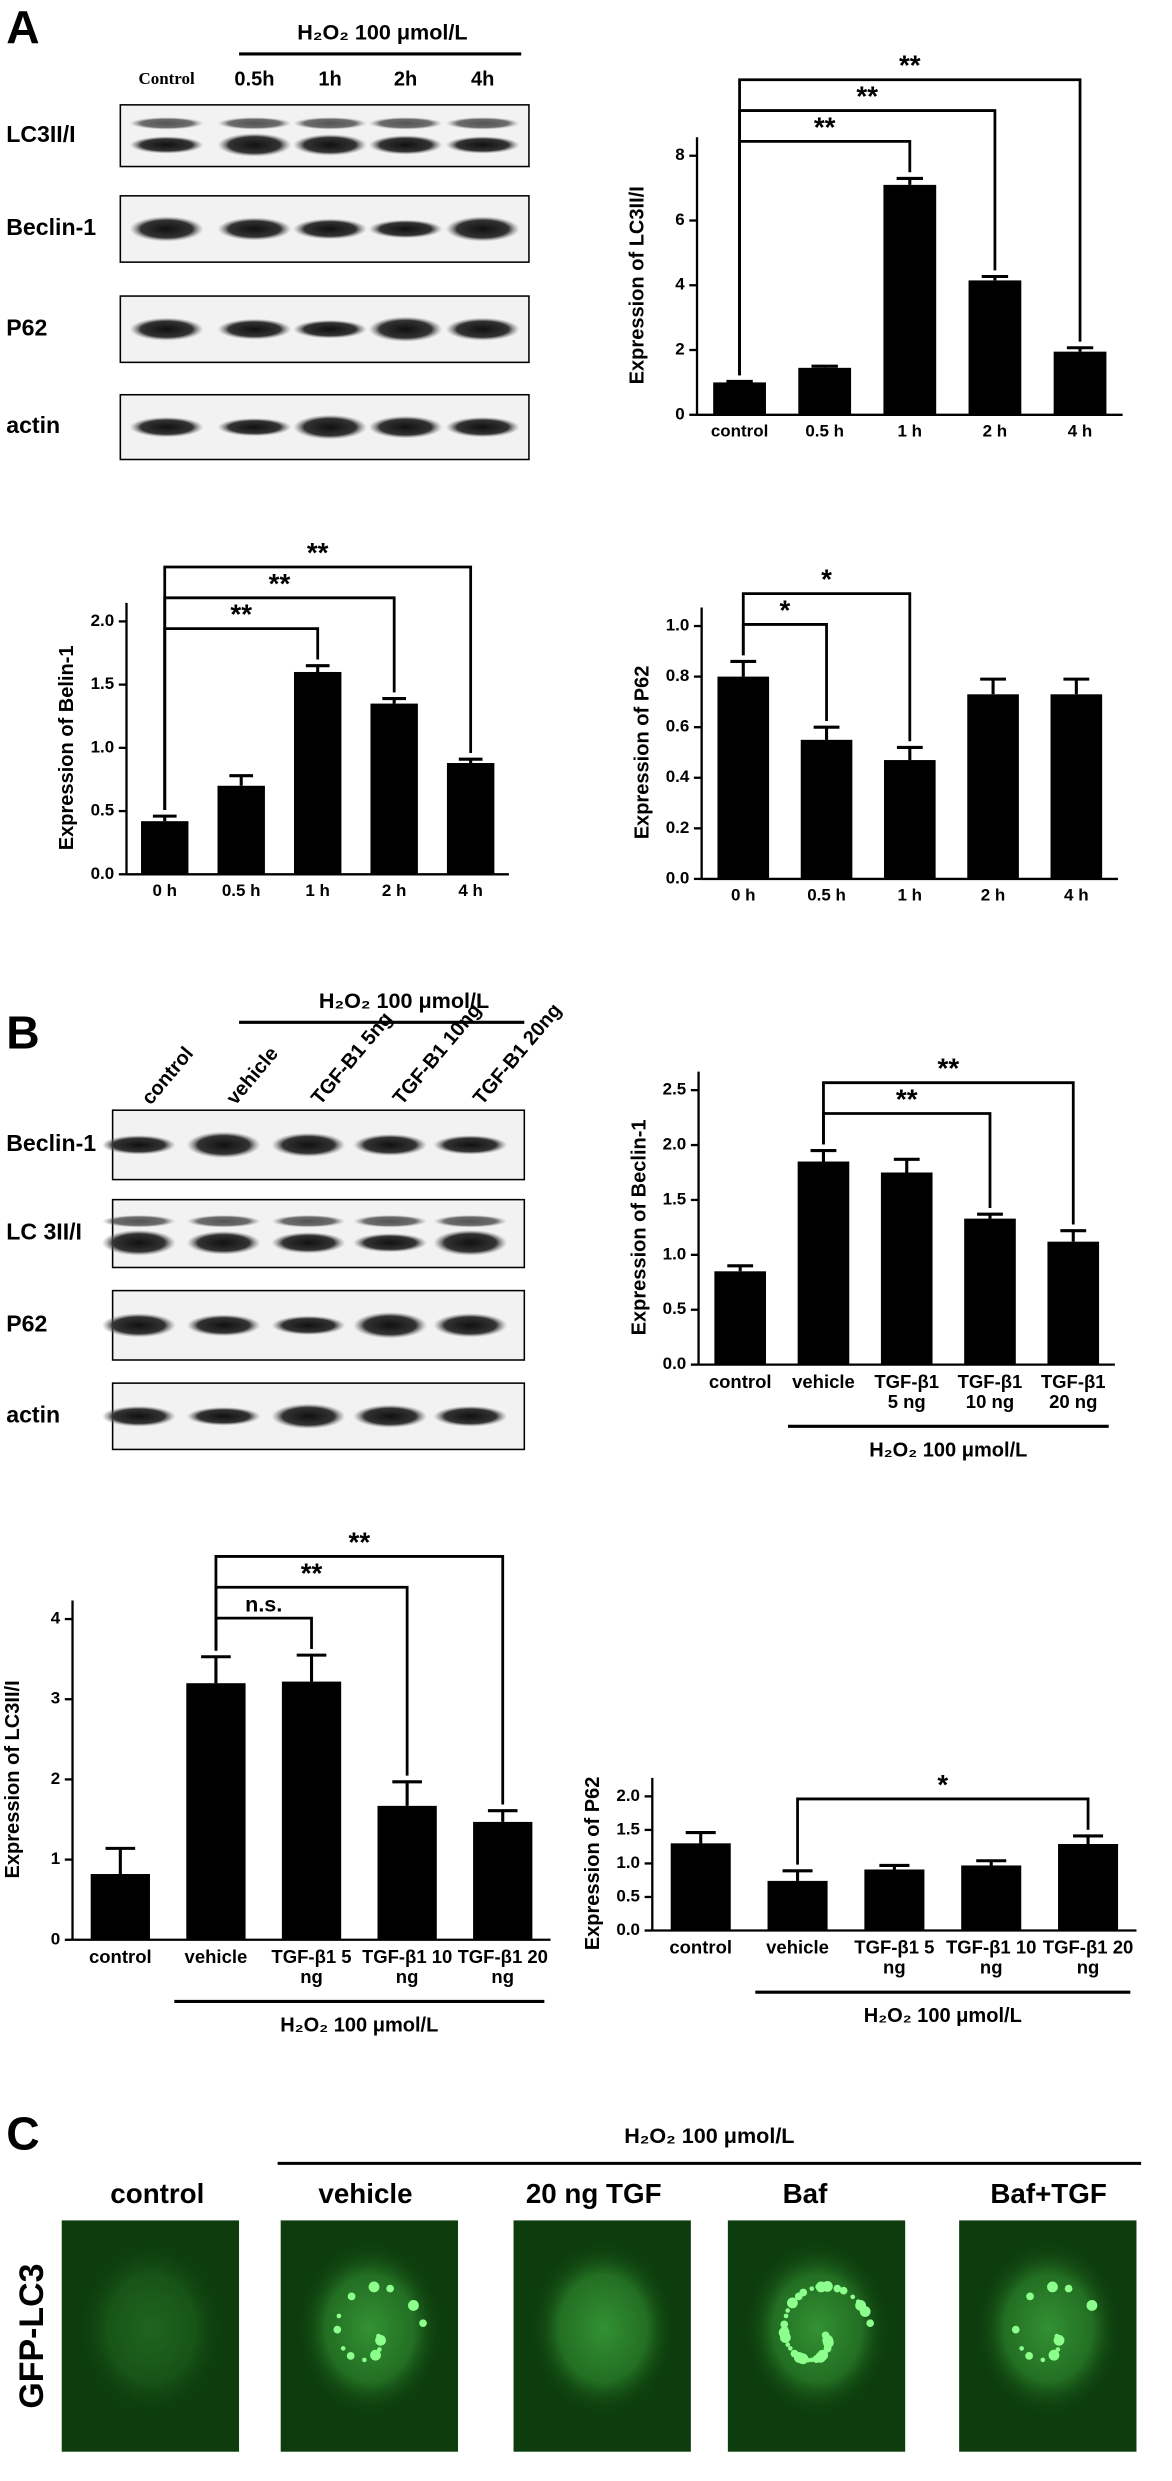 The image size is (1172, 2481). What do you see at coordinates (166, 78) in the screenshot?
I see `lane-label: Control` at bounding box center [166, 78].